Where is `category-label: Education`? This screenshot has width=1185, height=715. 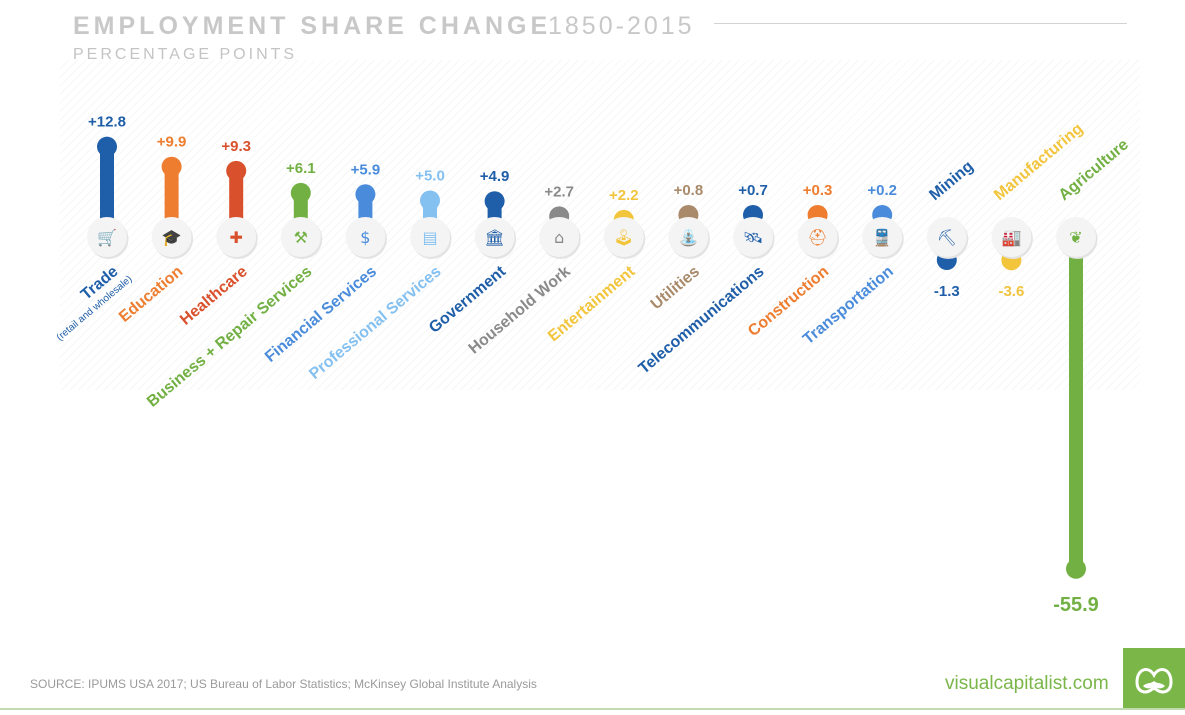 category-label: Education is located at coordinates (151, 294).